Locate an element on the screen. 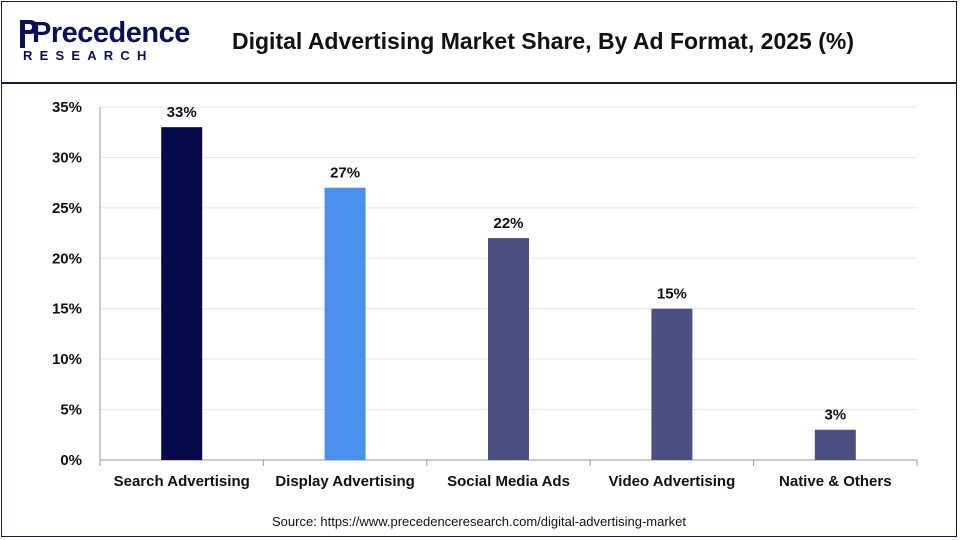 The image size is (960, 540). y-tick-label: 20% is located at coordinates (67, 258).